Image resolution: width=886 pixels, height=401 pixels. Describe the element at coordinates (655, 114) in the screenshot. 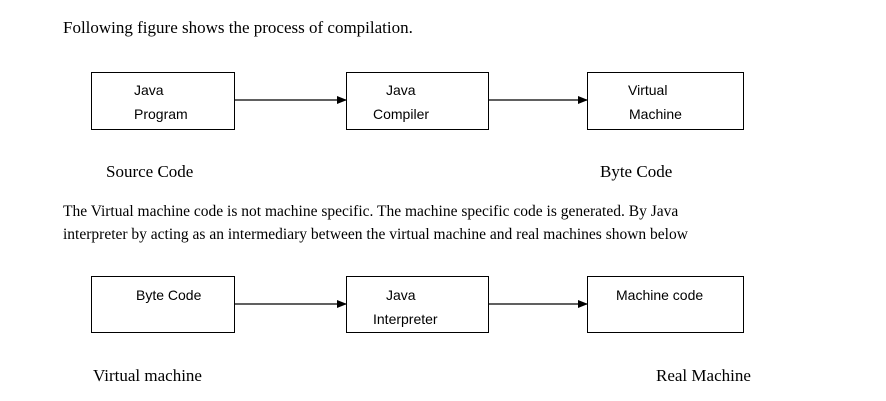

I see `virtual-machine-label-2: Machine` at that location.